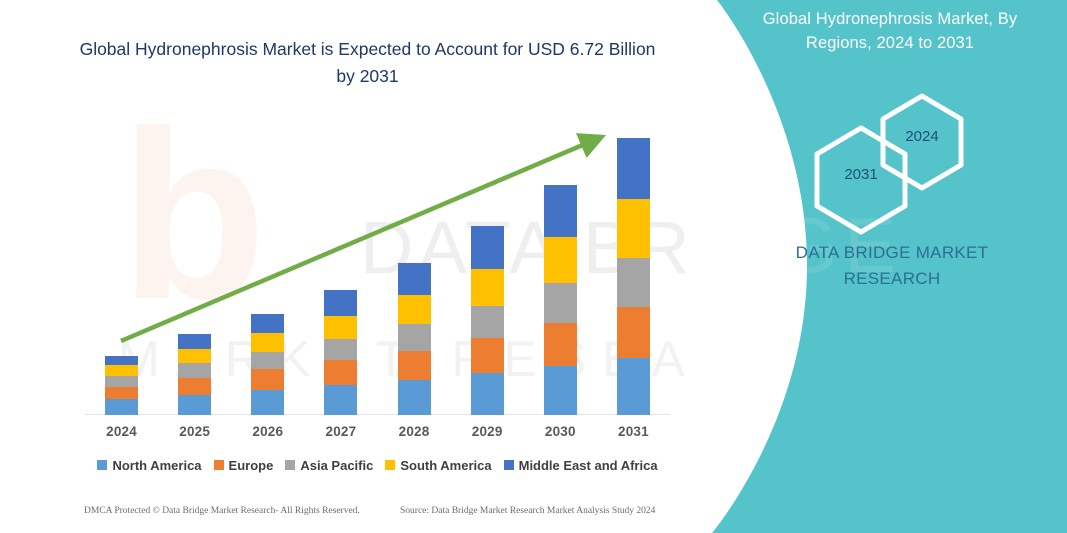 The height and width of the screenshot is (533, 1067). What do you see at coordinates (268, 323) in the screenshot?
I see `bar-segment-2026-middle-east-and-africa` at bounding box center [268, 323].